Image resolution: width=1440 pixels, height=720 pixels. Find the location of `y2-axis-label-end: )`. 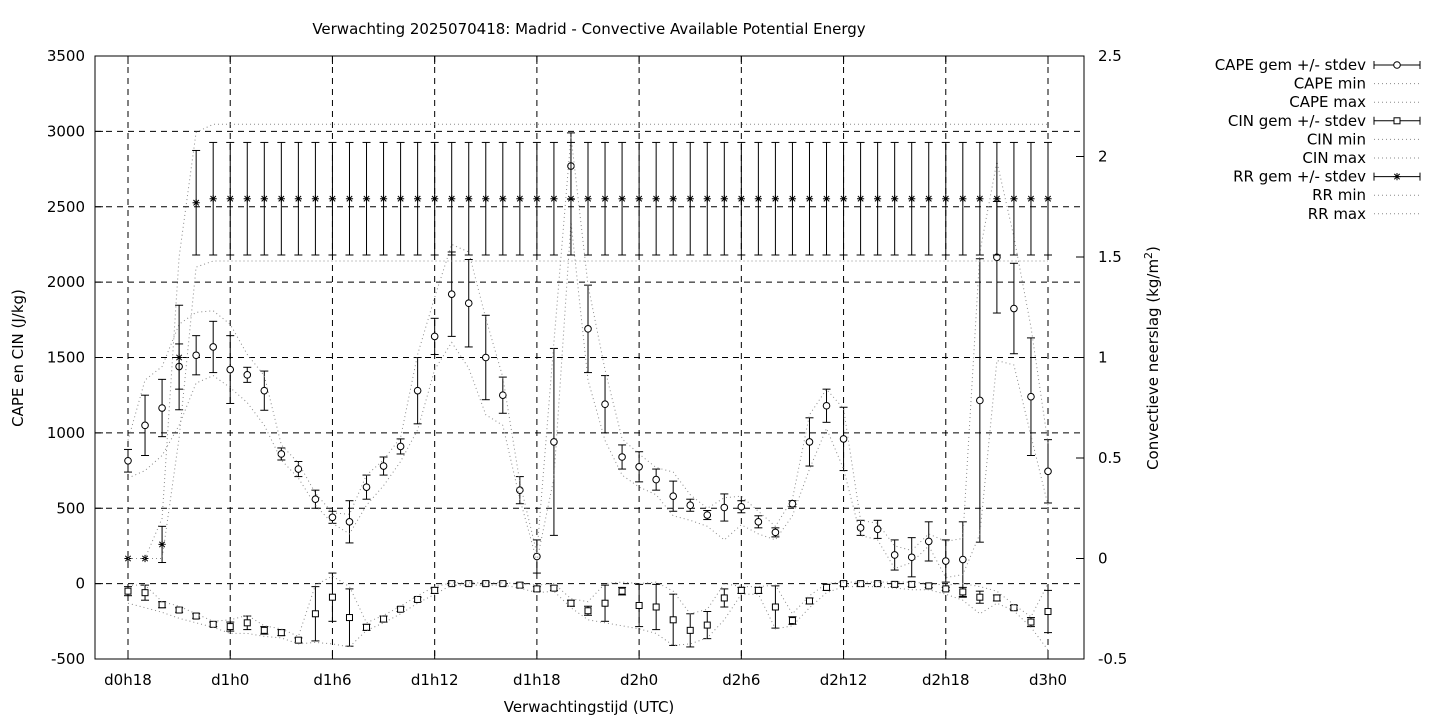

y2-axis-label-end: ) is located at coordinates (1153, 249).